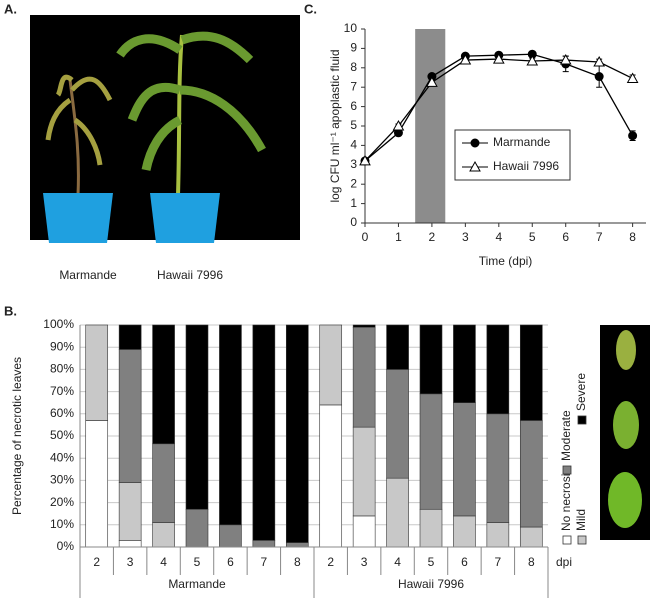  Describe the element at coordinates (353, 183) in the screenshot. I see `y-tick-label: 2` at that location.